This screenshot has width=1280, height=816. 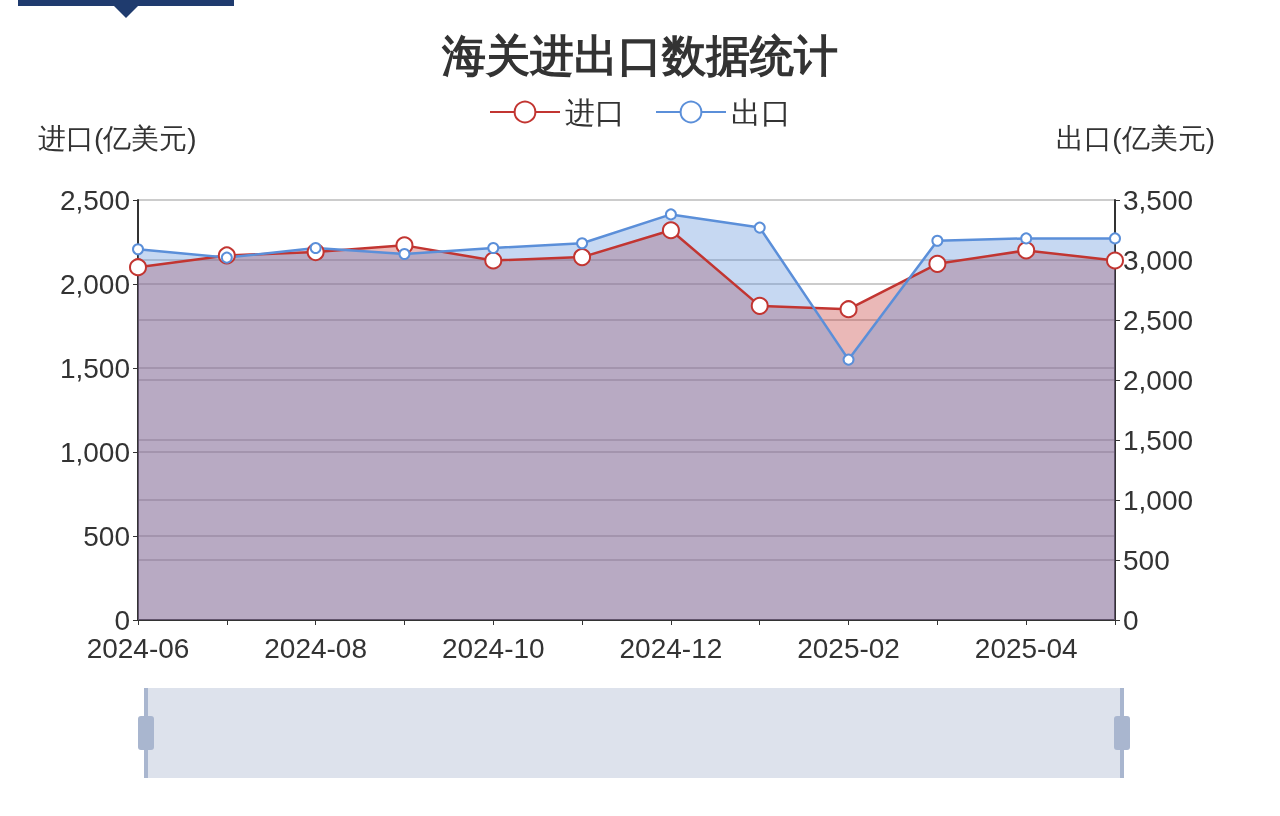 I want to click on y2-tick-label: 3,000, so click(x=1158, y=260).